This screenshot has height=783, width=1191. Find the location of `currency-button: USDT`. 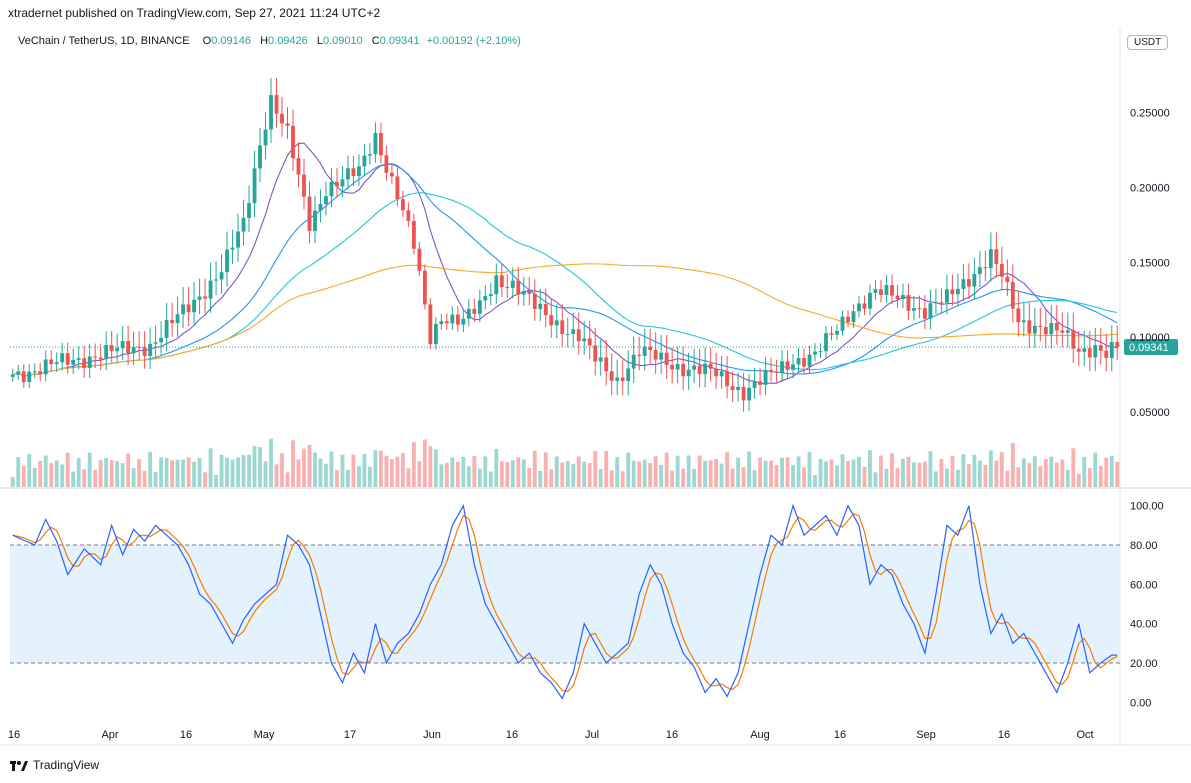

currency-button: USDT is located at coordinates (1148, 42).